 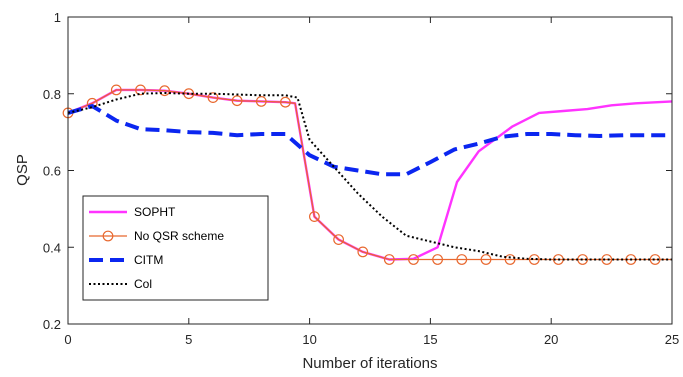 What do you see at coordinates (179, 236) in the screenshot?
I see `legend-label-1: No QSR scheme` at bounding box center [179, 236].